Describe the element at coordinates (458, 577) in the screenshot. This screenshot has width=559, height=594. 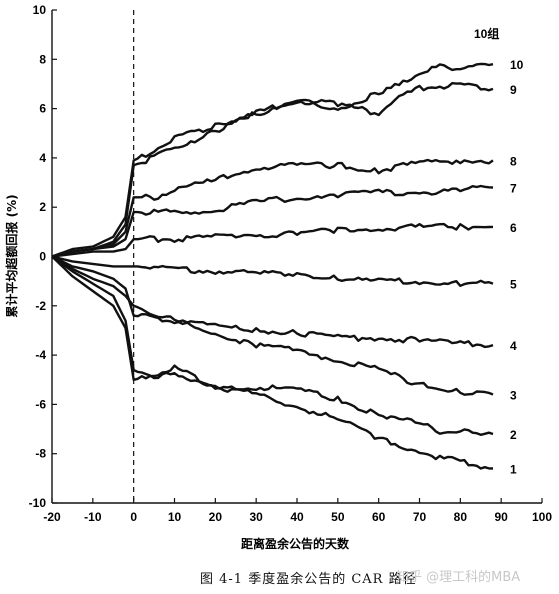
I see `watermark: 知乎 @理工科的MBA` at that location.